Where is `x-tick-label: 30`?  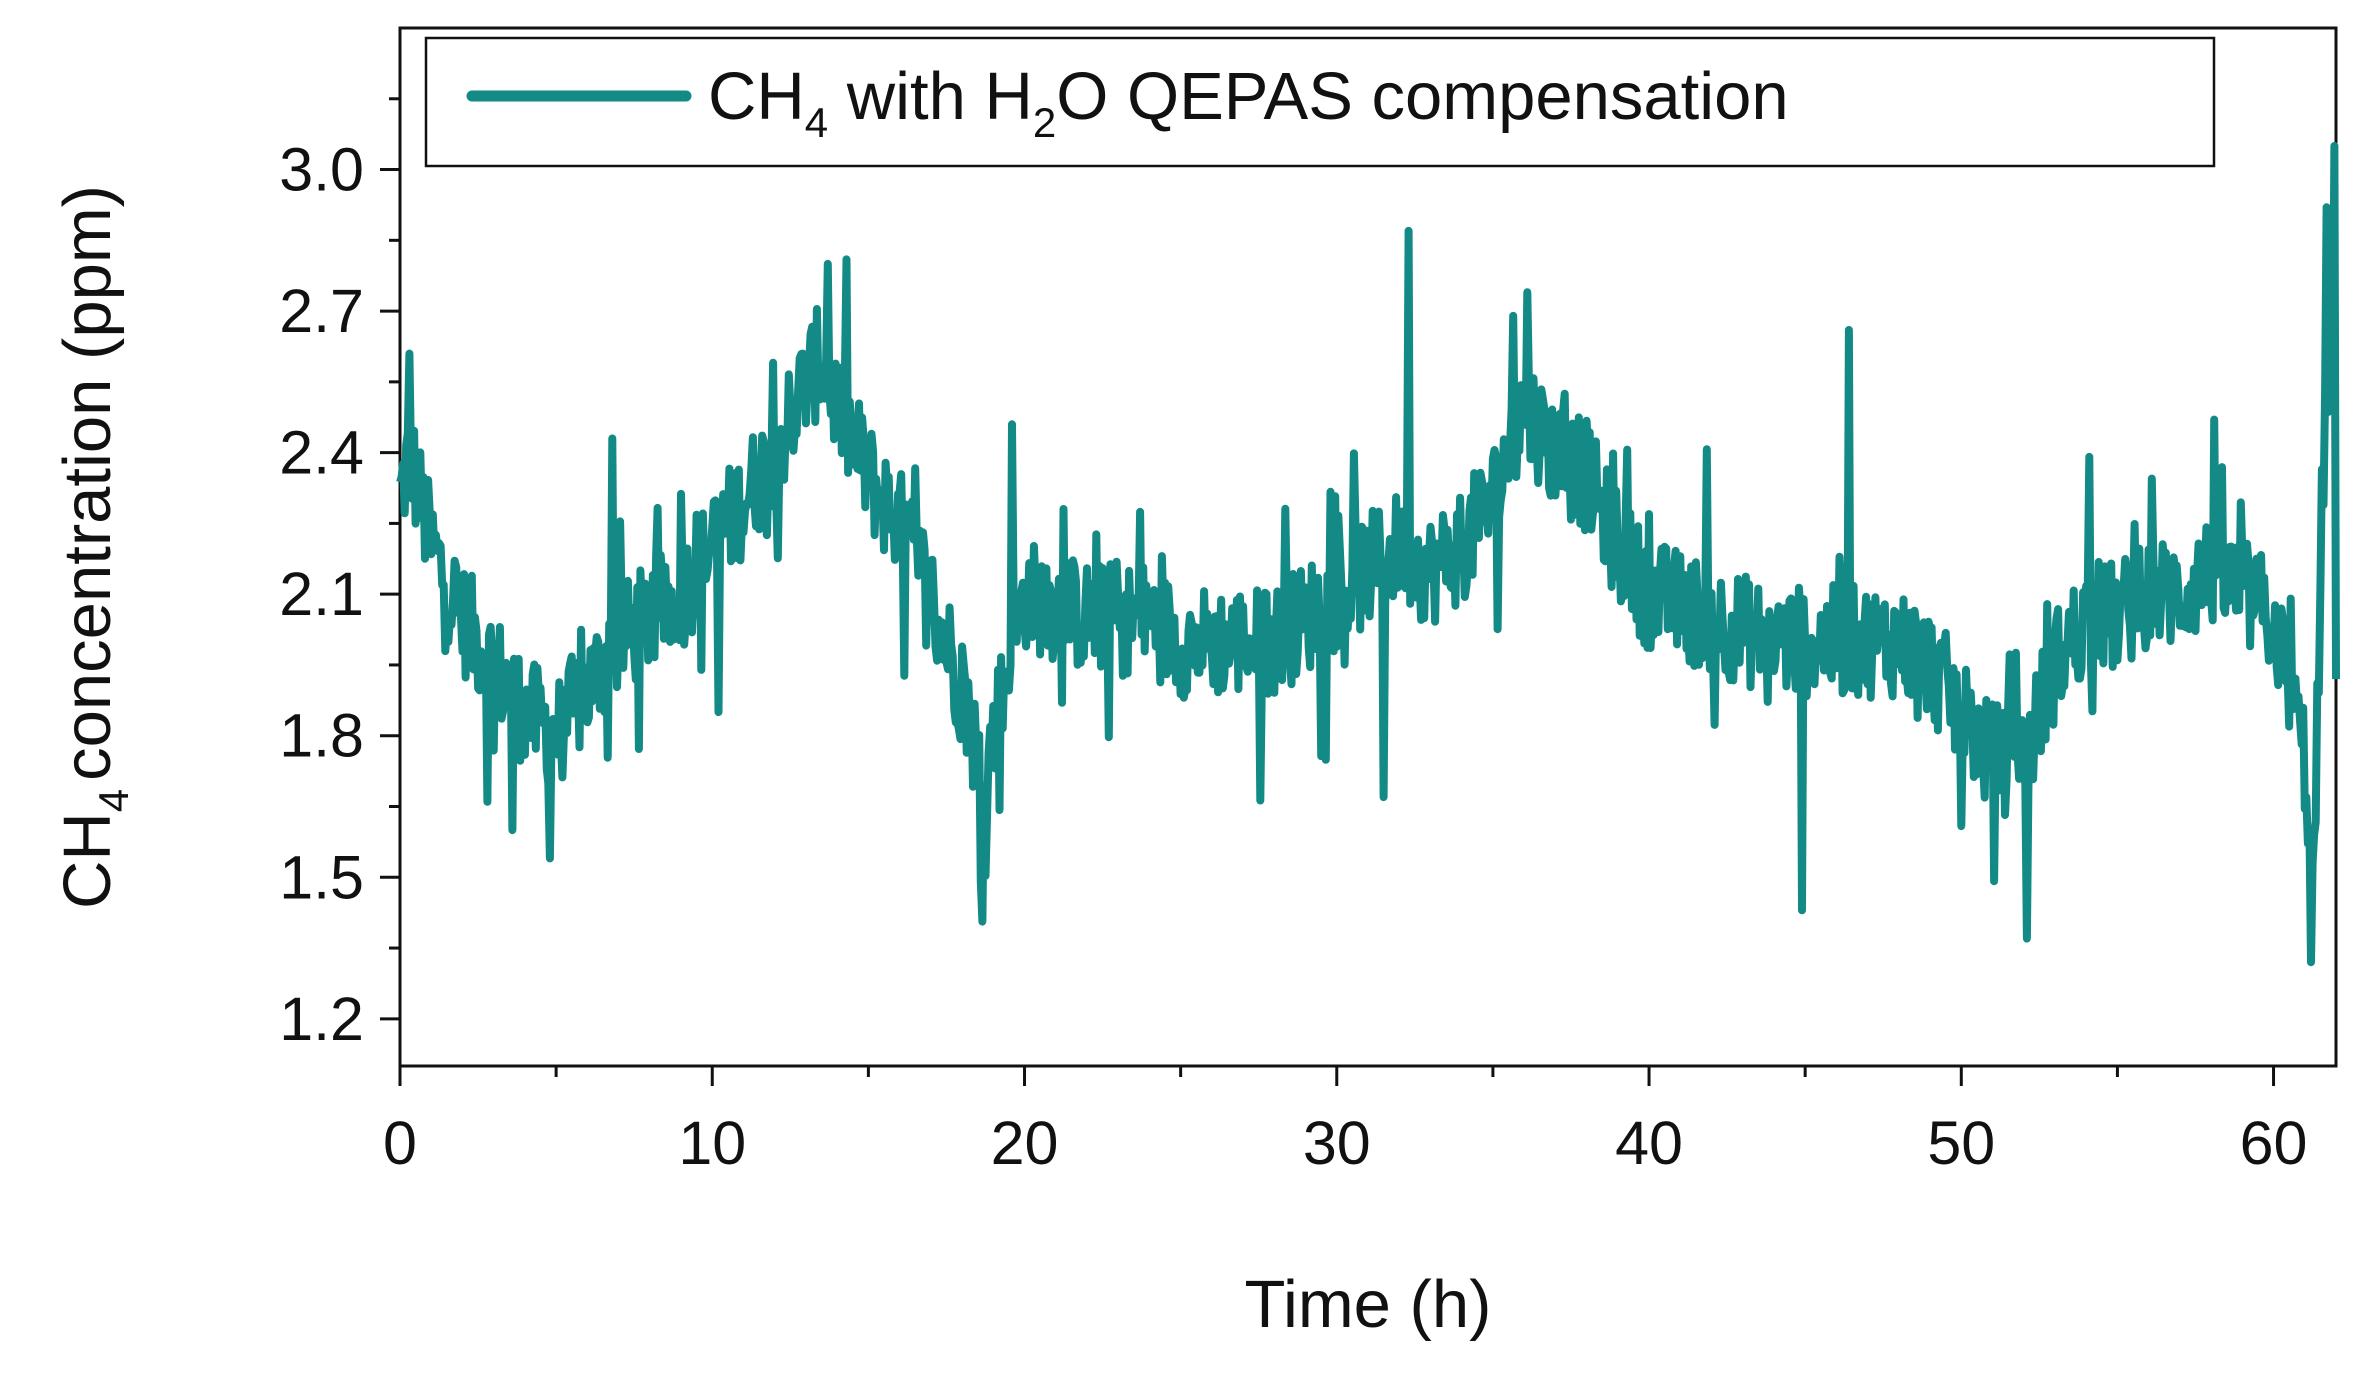
x-tick-label: 30 is located at coordinates (1337, 1143).